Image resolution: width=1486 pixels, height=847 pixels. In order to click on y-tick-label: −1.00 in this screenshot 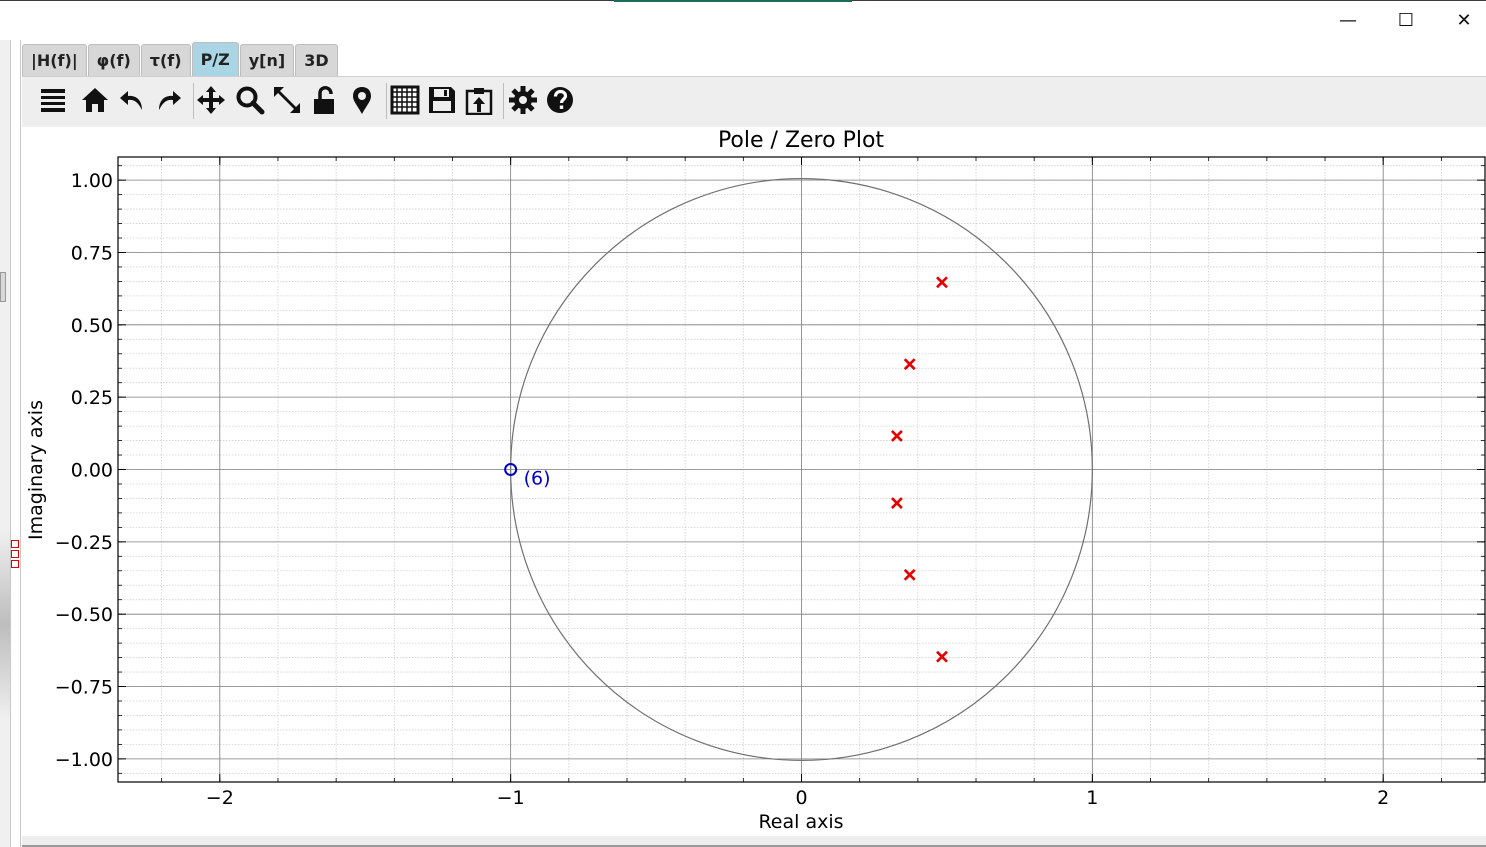, I will do `click(84, 760)`.